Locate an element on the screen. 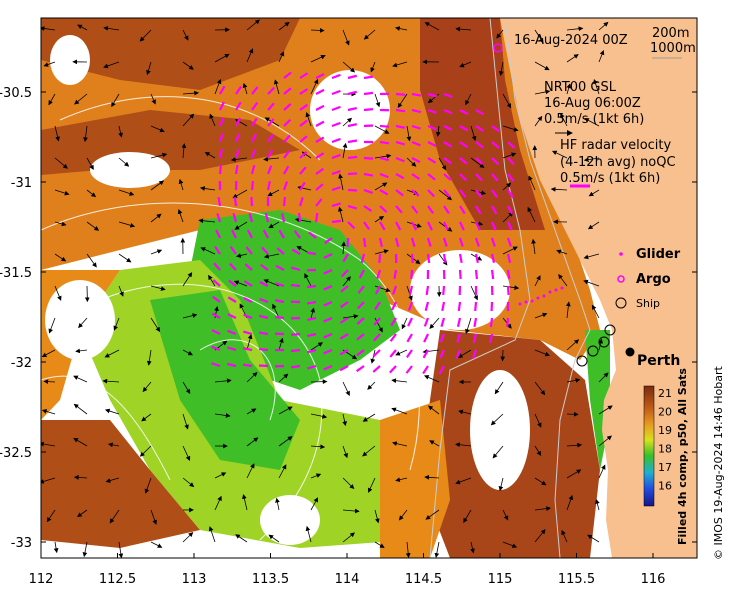 This screenshot has height=592, width=740. y-tick-label: -30.5 is located at coordinates (16, 93).